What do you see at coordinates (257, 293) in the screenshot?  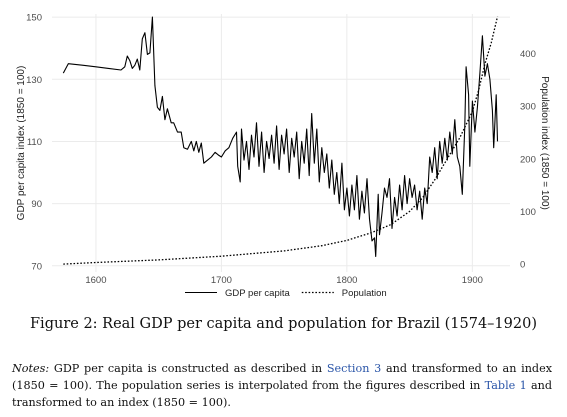 I see `legend-label-gdp-per-capita: GDP per capita` at bounding box center [257, 293].